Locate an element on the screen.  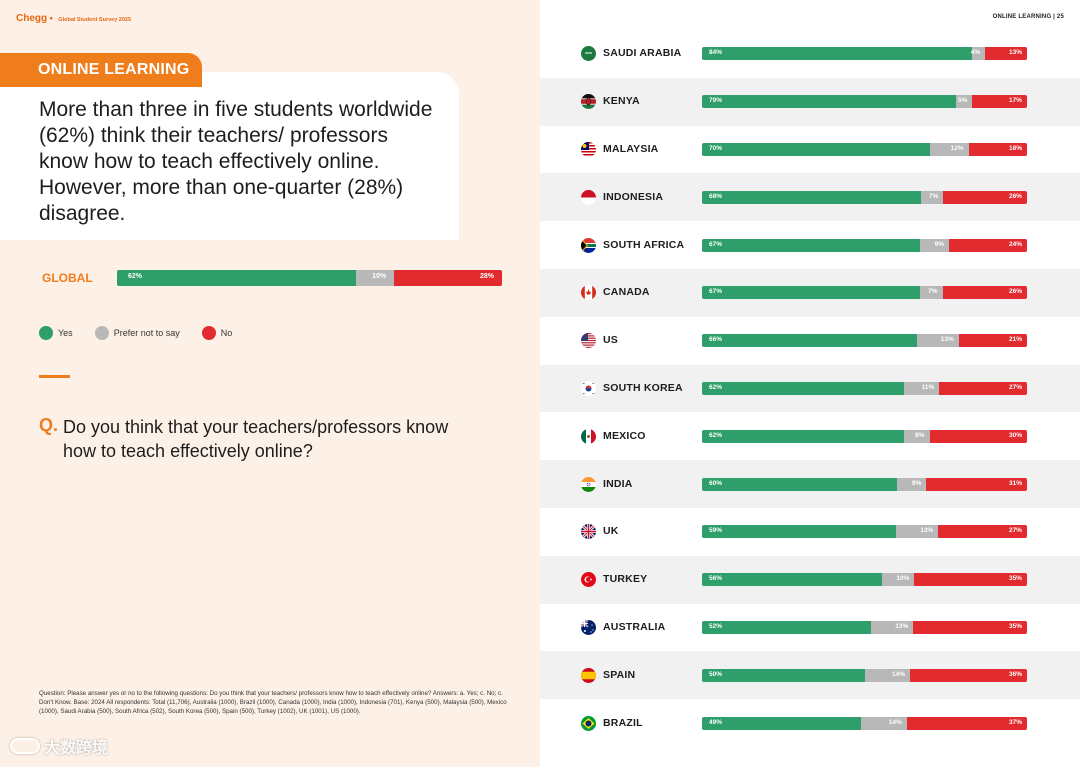
country-bar: 62% 11% 27% is located at coordinates (864, 388).